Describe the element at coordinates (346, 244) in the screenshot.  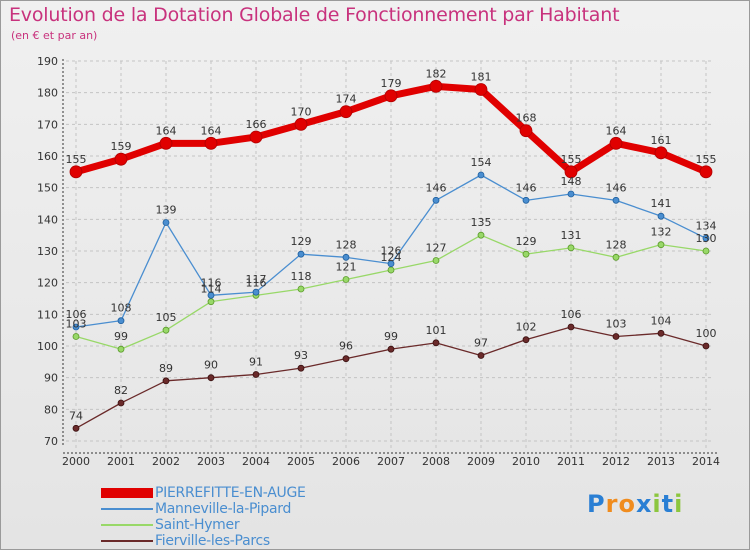
I see `data-label: 128` at that location.